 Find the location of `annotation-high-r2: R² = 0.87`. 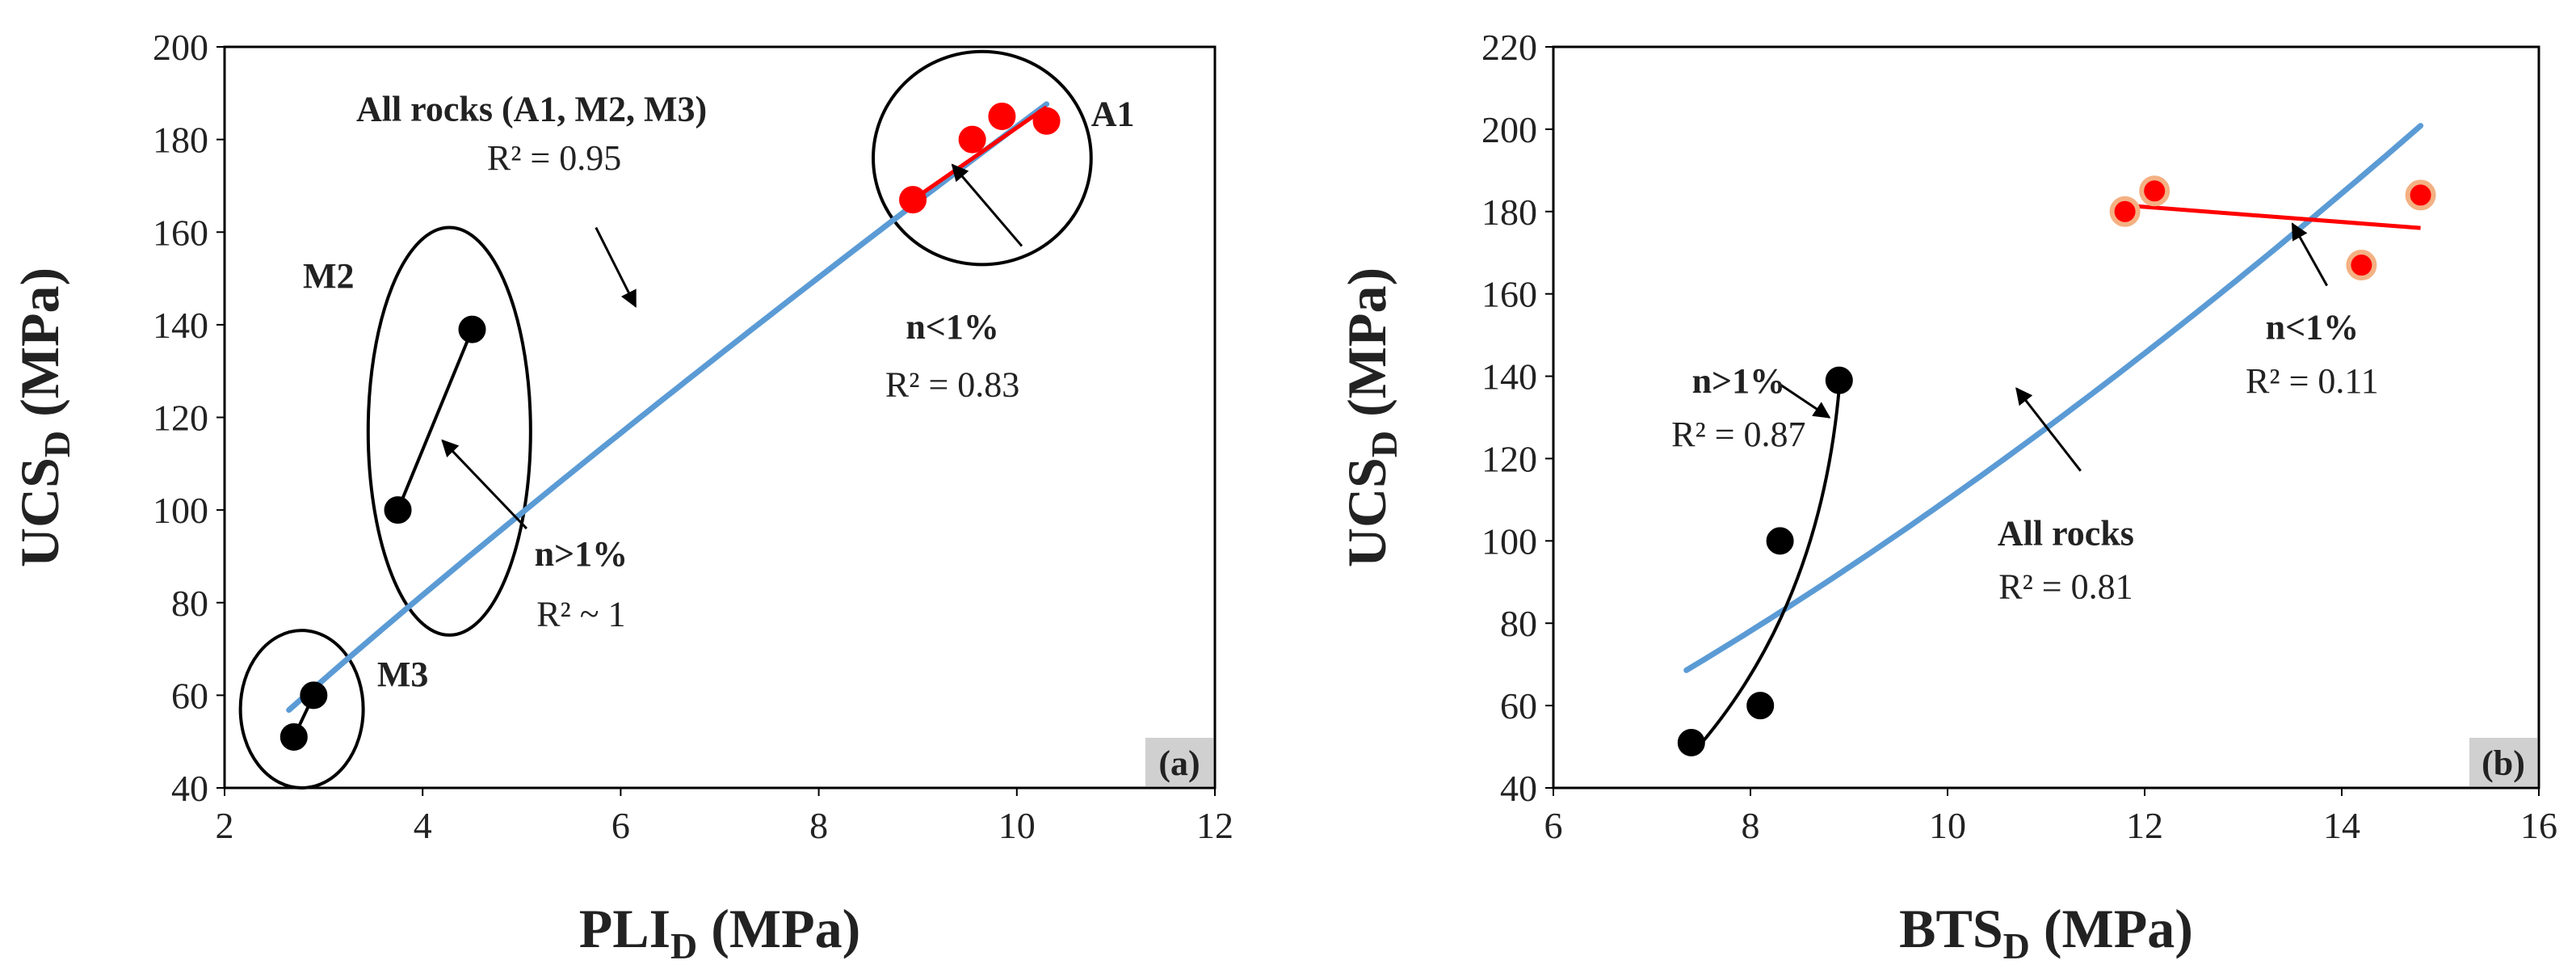

annotation-high-r2: R² = 0.87 is located at coordinates (1738, 434).